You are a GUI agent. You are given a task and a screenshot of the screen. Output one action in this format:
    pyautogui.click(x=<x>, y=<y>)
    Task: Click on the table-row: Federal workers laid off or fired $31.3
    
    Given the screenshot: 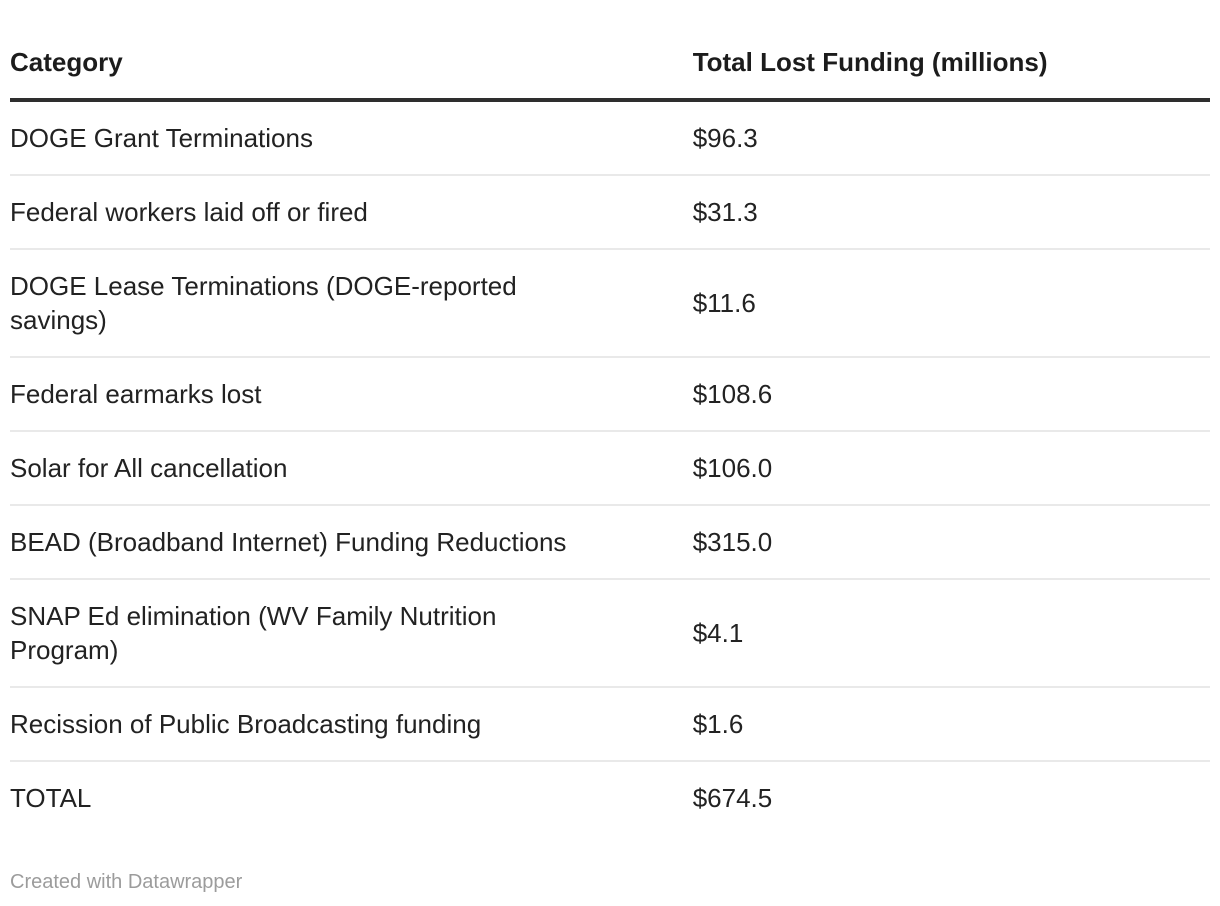 What is the action you would take?
    pyautogui.click(x=610, y=212)
    